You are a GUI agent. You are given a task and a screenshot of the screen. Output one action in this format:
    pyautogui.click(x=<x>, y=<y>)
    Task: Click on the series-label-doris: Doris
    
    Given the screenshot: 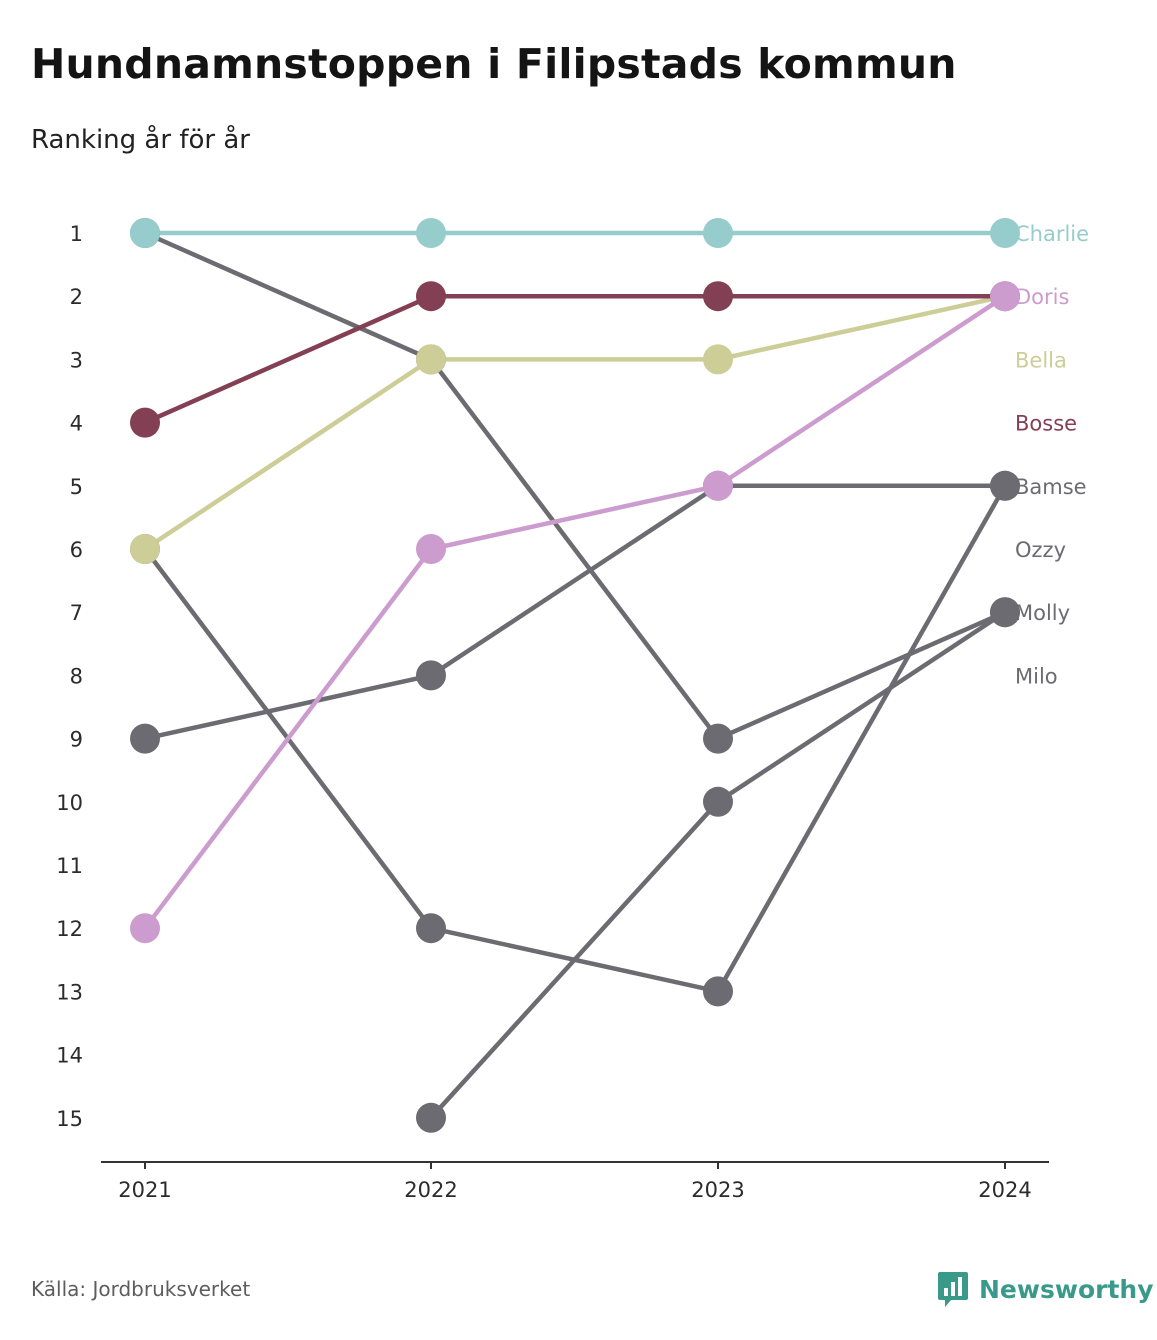 What is the action you would take?
    pyautogui.click(x=1042, y=297)
    